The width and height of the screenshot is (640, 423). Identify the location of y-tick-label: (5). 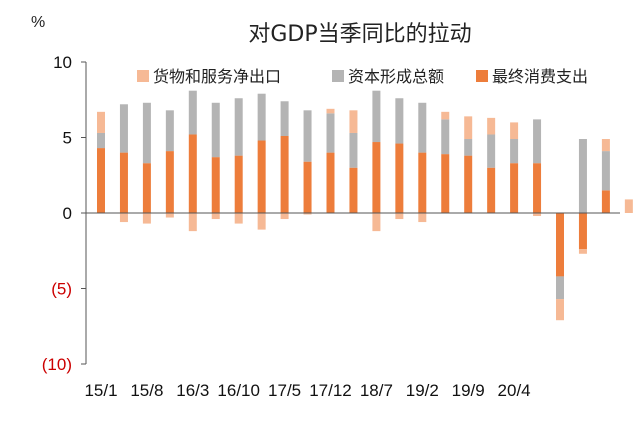
(61, 289).